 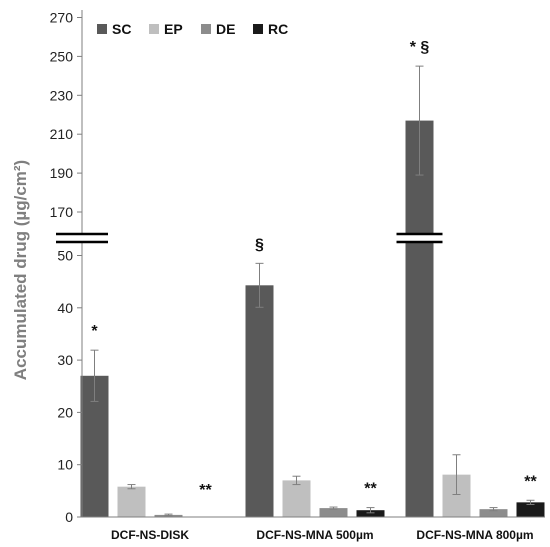 What do you see at coordinates (102, 29) in the screenshot?
I see `legend-swatch-sc` at bounding box center [102, 29].